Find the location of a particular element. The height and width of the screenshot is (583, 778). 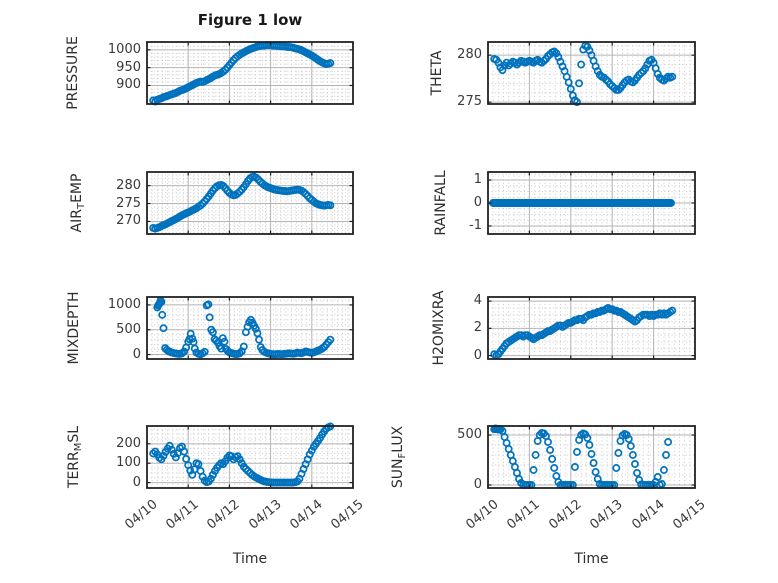

chart-h2omixra-plot is located at coordinates (591, 328).